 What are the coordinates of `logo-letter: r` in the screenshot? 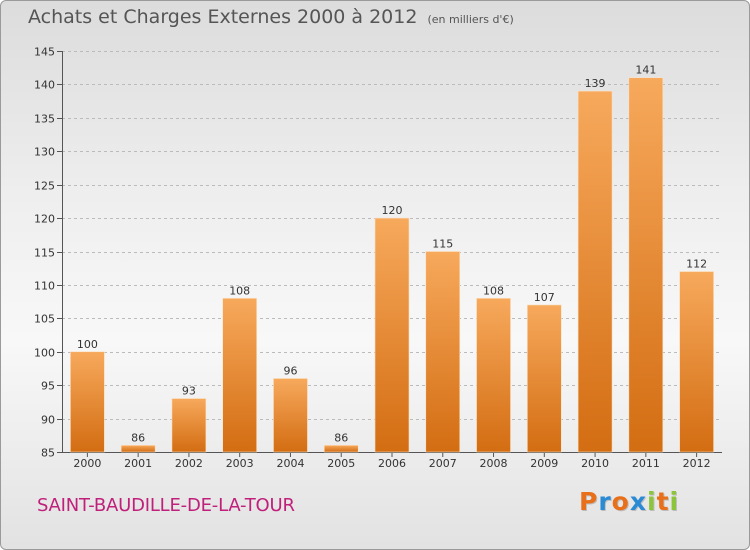 It's located at (605, 501).